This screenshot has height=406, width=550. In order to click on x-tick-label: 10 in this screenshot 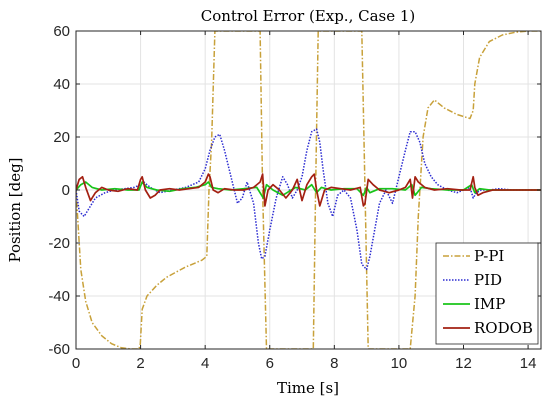, I will do `click(399, 363)`.